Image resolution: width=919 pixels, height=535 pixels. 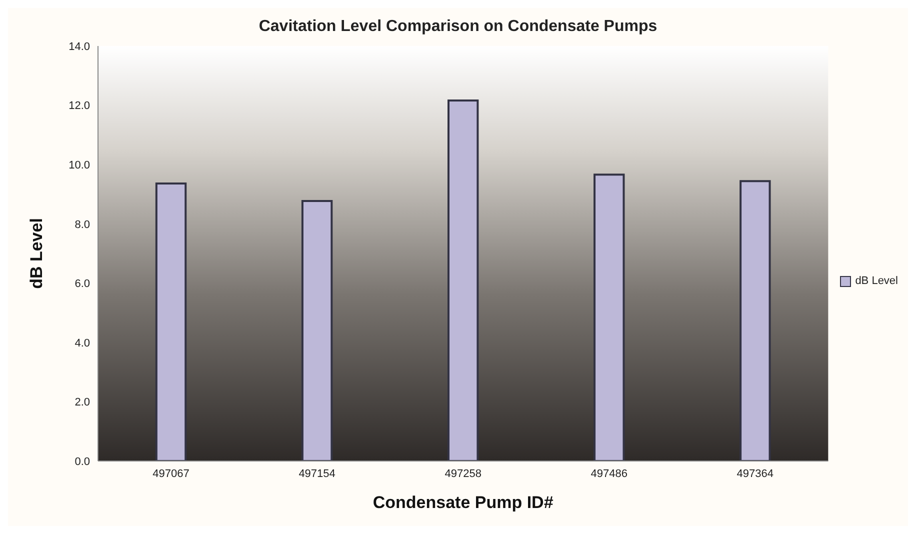 What do you see at coordinates (82, 402) in the screenshot?
I see `y-tick-label: 2.0` at bounding box center [82, 402].